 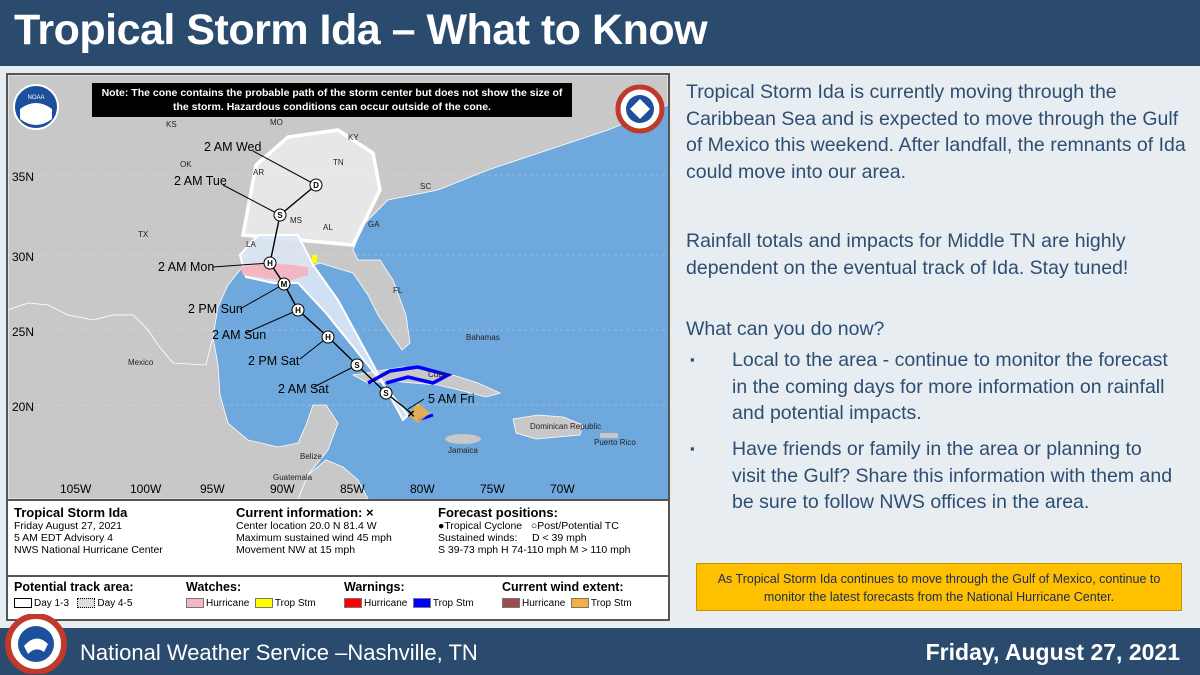 What do you see at coordinates (565, 426) in the screenshot?
I see `region-label: Dominican Republic` at bounding box center [565, 426].